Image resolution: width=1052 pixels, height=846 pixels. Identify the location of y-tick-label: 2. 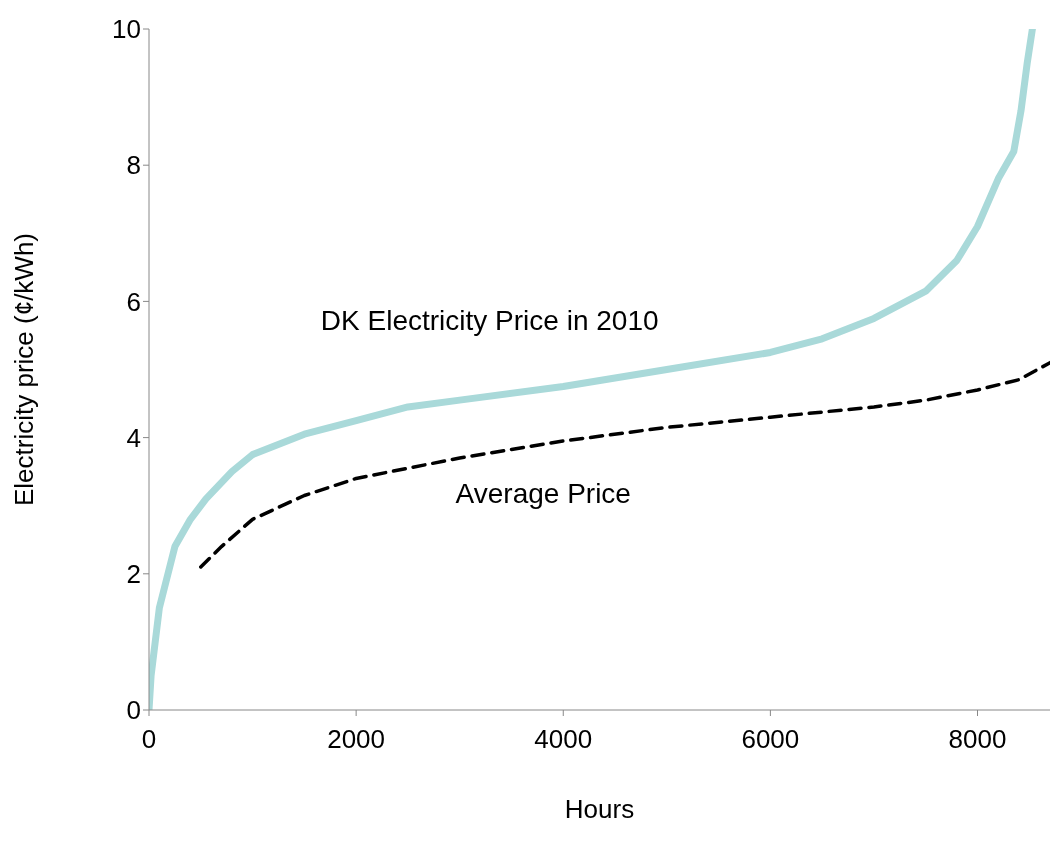
(133, 574).